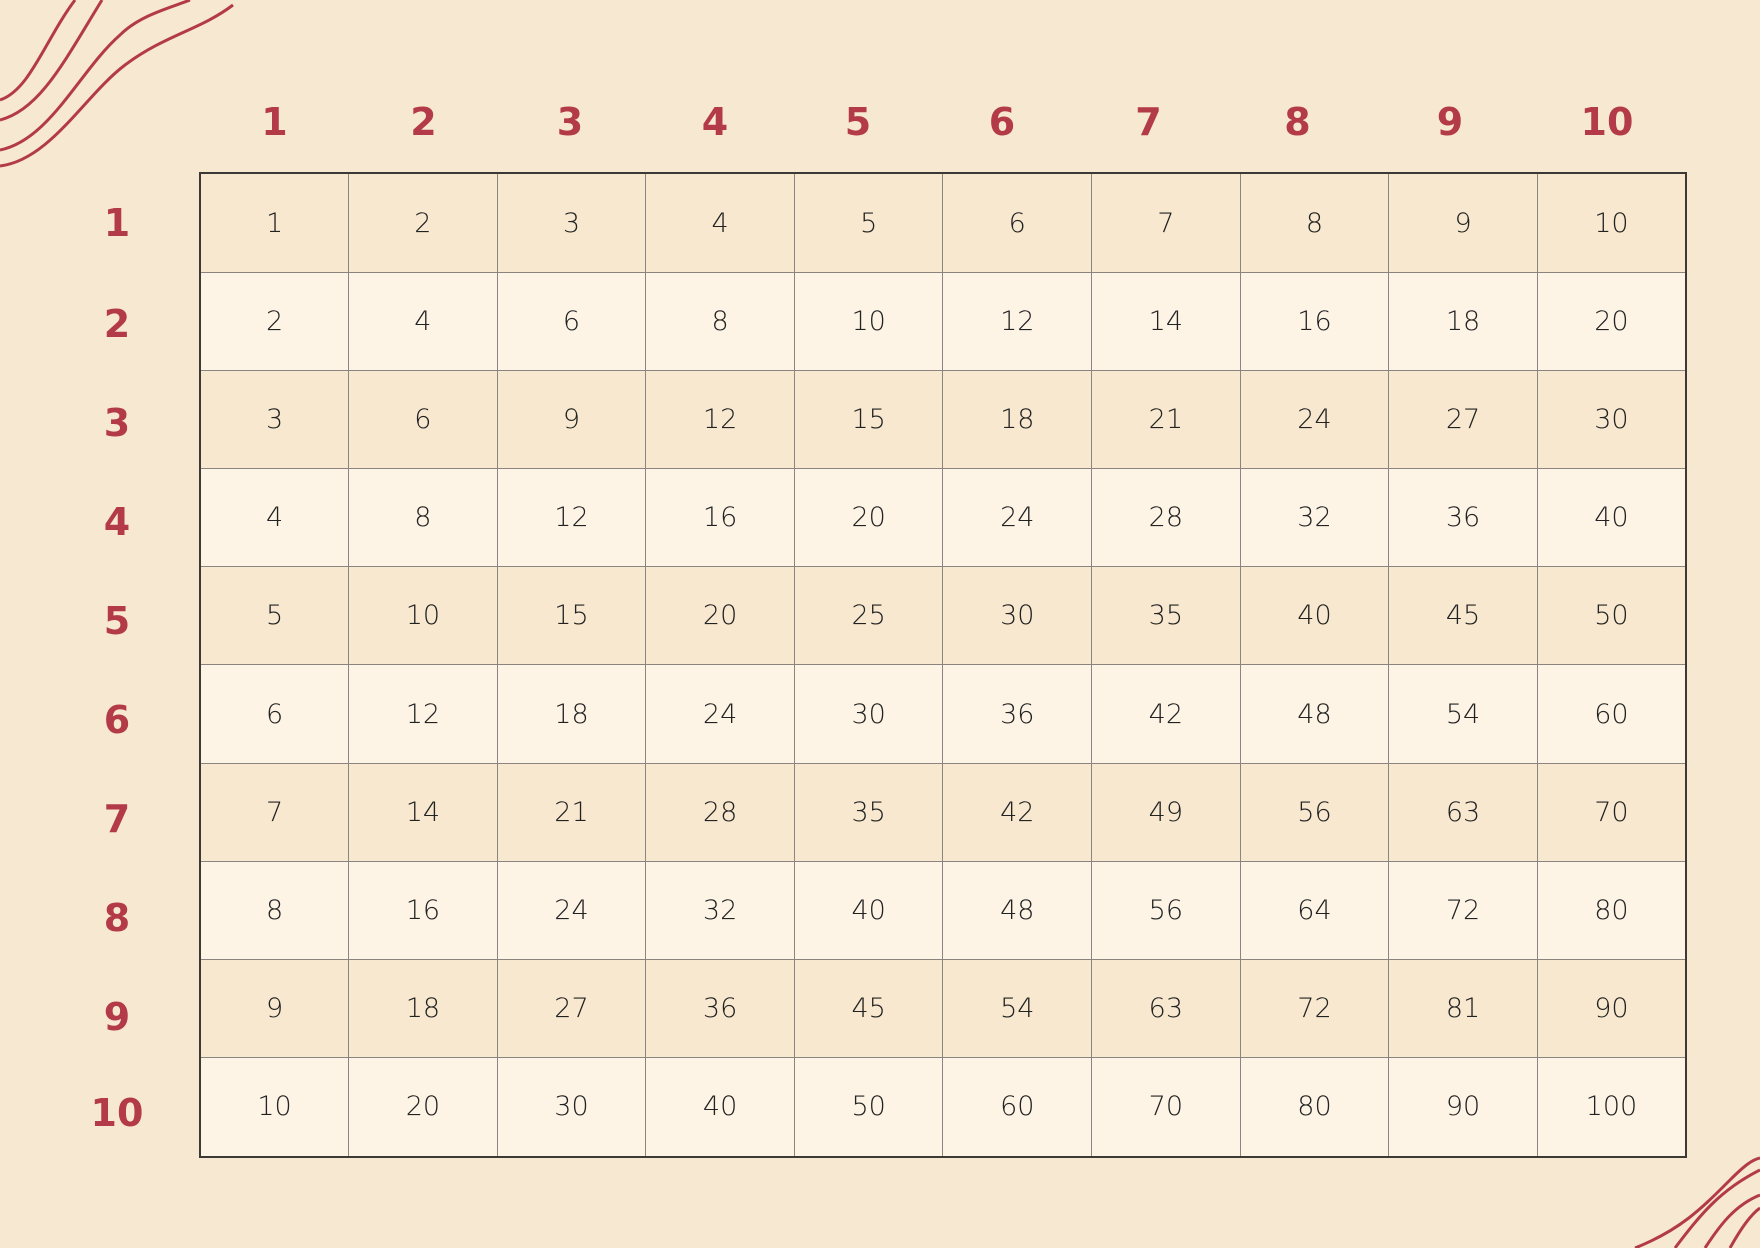 This screenshot has width=1760, height=1248. I want to click on column-headers: 1 2 3 4 5 6 7 8 9 10, so click(943, 122).